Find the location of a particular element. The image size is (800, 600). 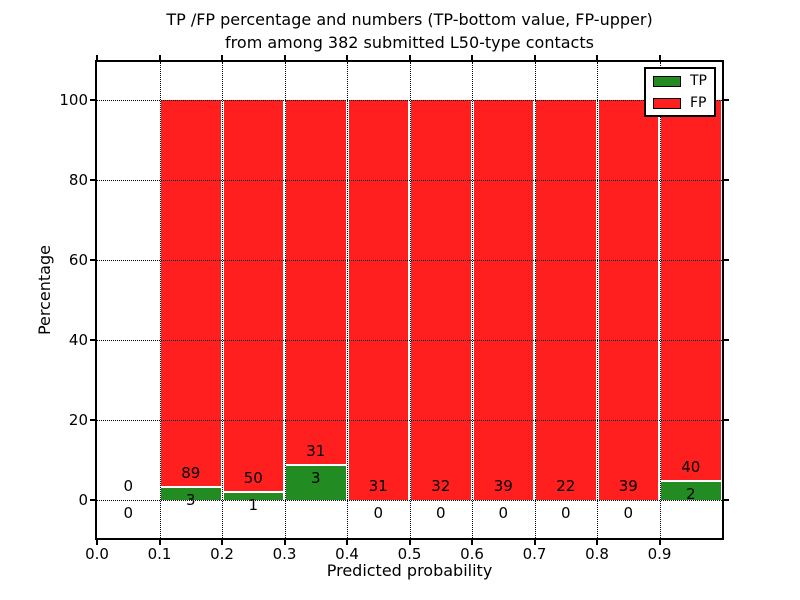

x-tick-label: 0.8 is located at coordinates (597, 554).